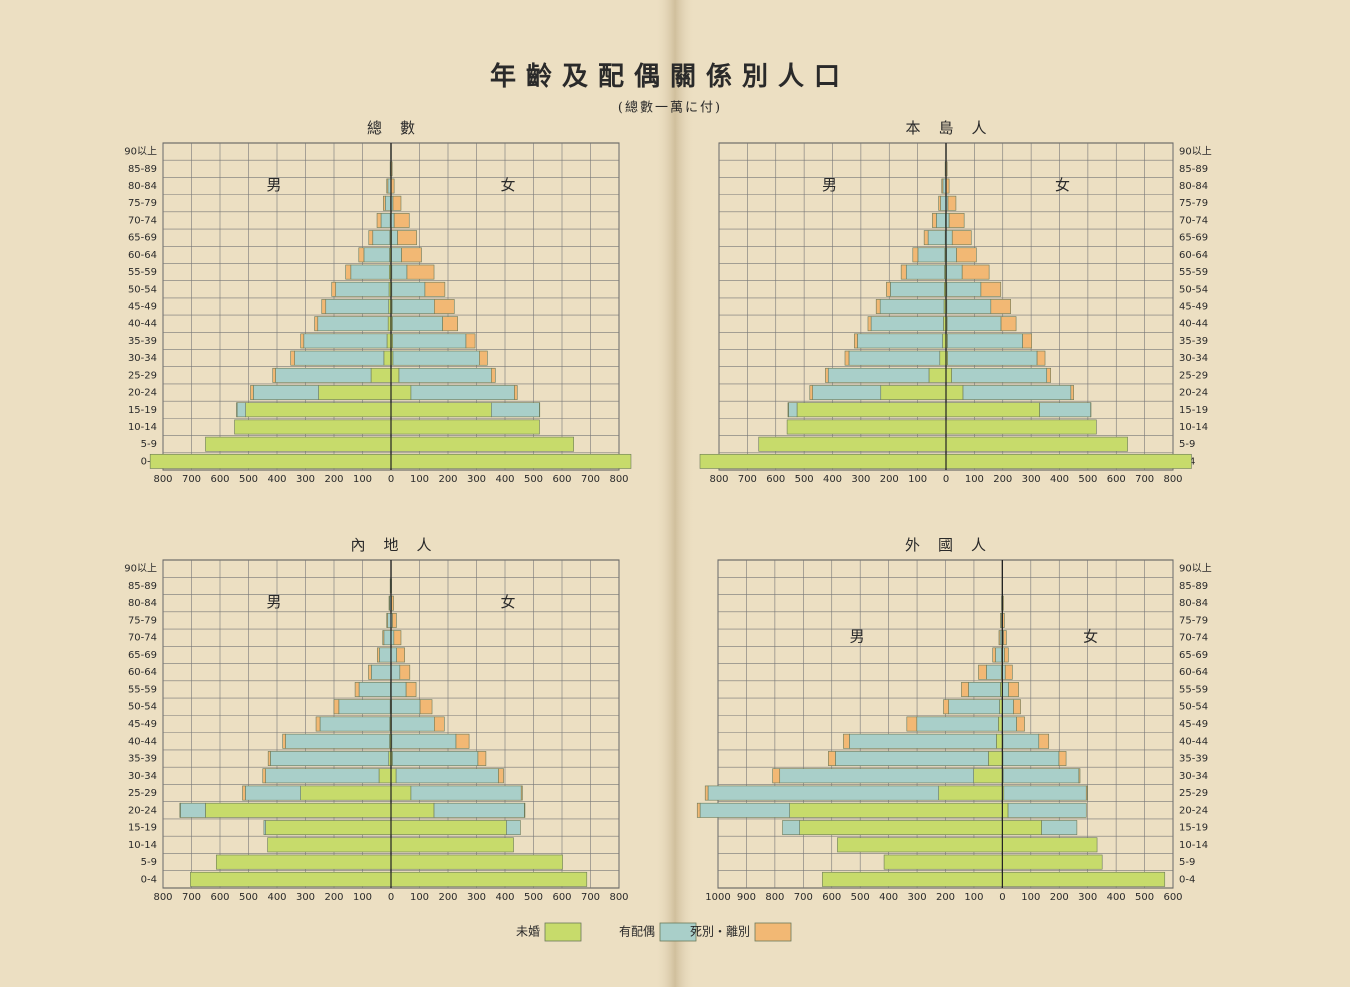  Describe the element at coordinates (142, 638) in the screenshot. I see `y-tick-label: 70-74` at that location.